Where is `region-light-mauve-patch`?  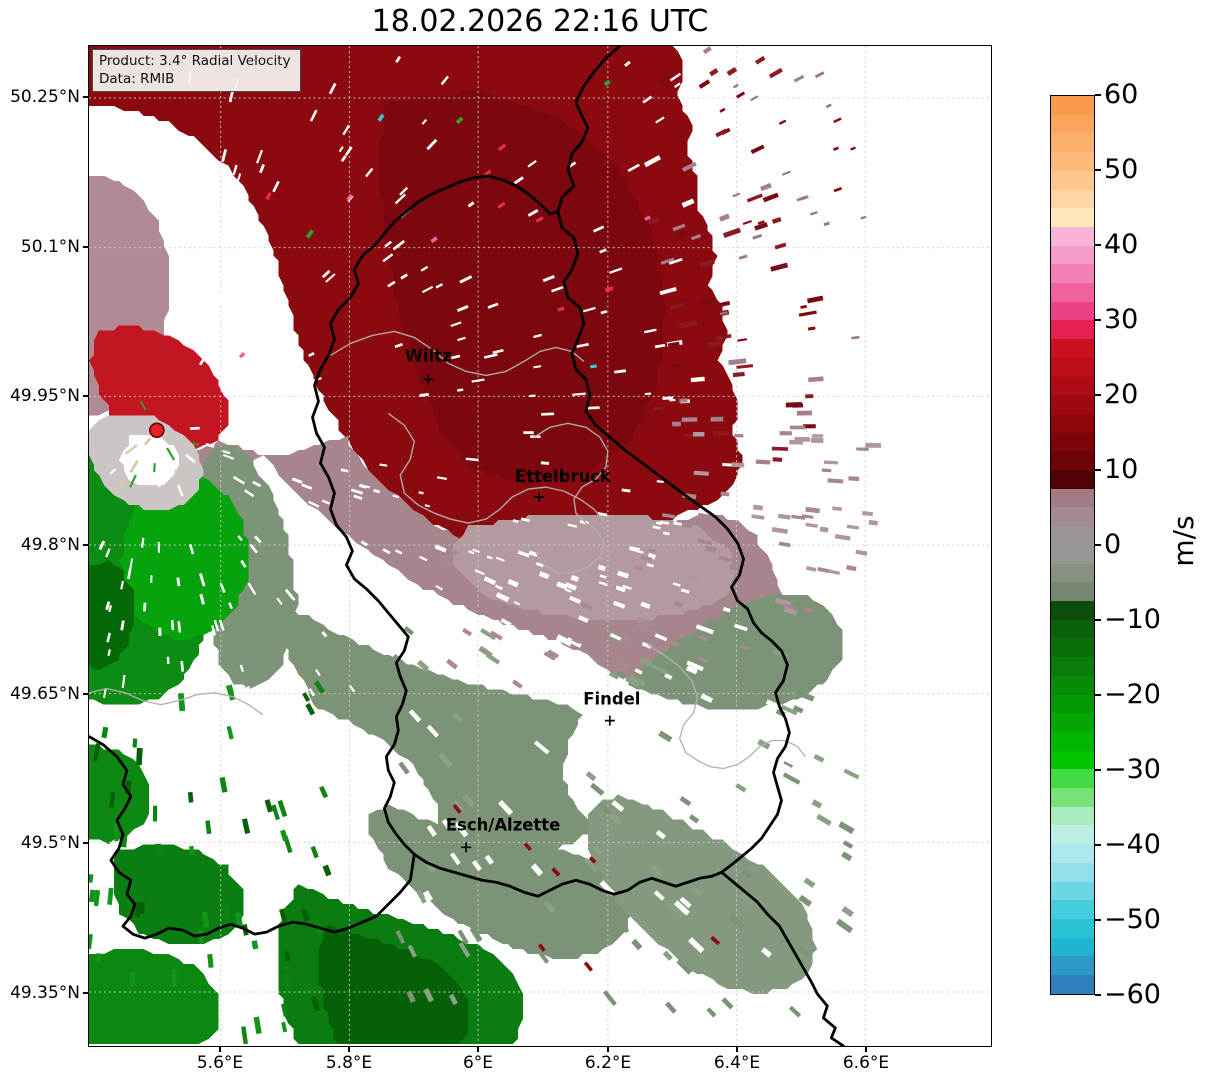
region-light-mauve-patch is located at coordinates (595, 567).